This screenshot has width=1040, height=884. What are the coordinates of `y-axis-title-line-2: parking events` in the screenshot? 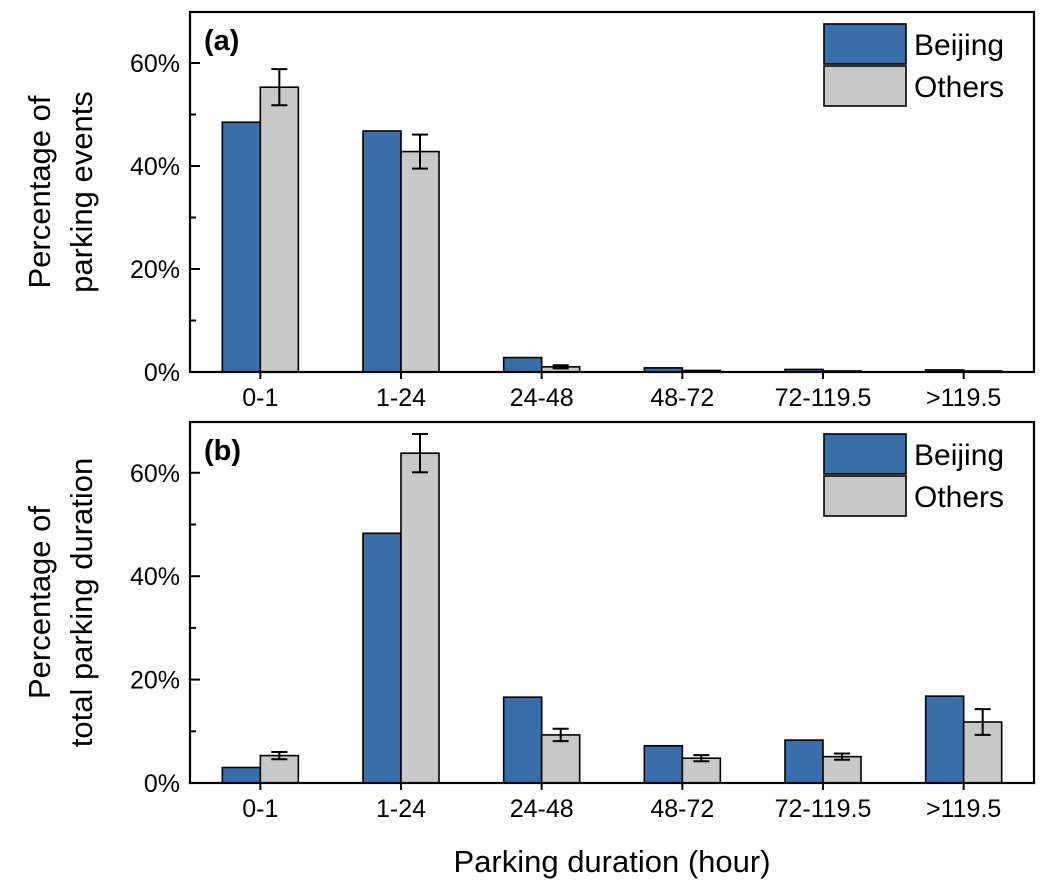 It's located at (81, 192).